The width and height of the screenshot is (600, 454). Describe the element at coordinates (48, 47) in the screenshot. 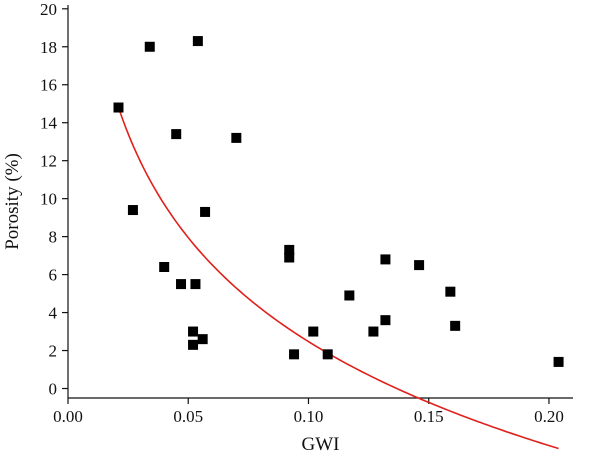

I see `y-tick-label: 18` at that location.